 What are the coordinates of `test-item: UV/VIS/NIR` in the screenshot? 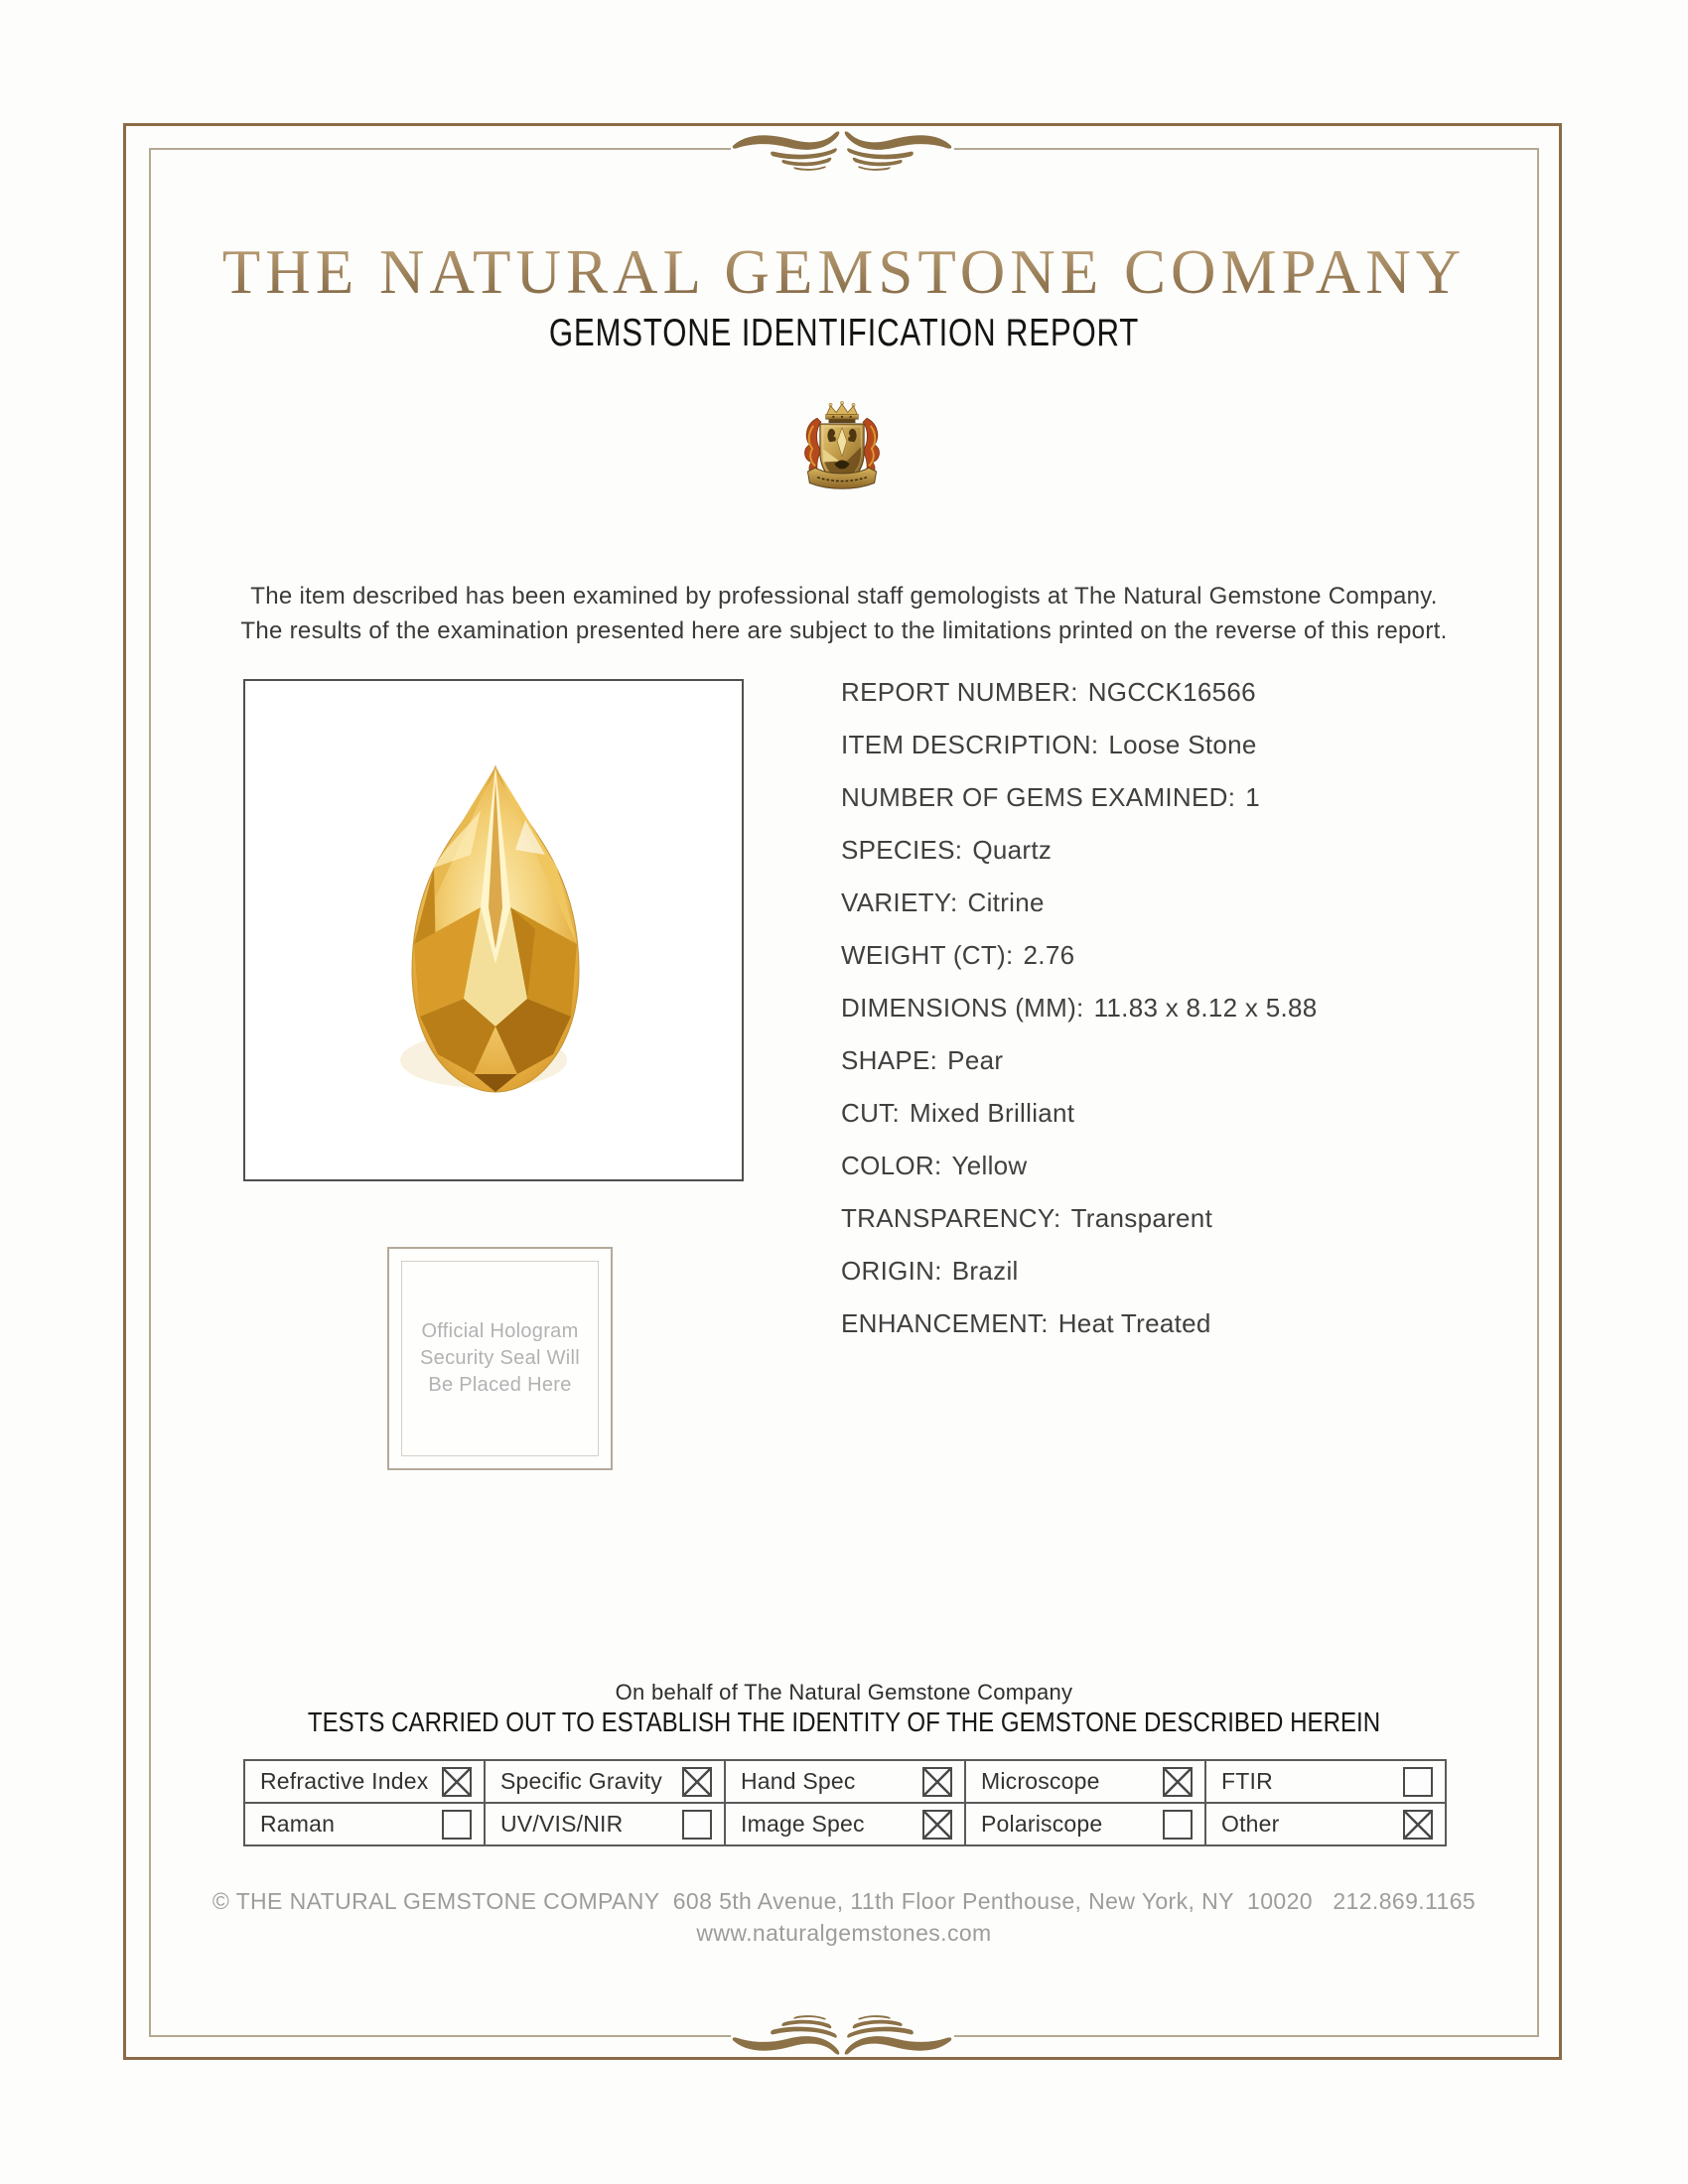 It's located at (605, 1824).